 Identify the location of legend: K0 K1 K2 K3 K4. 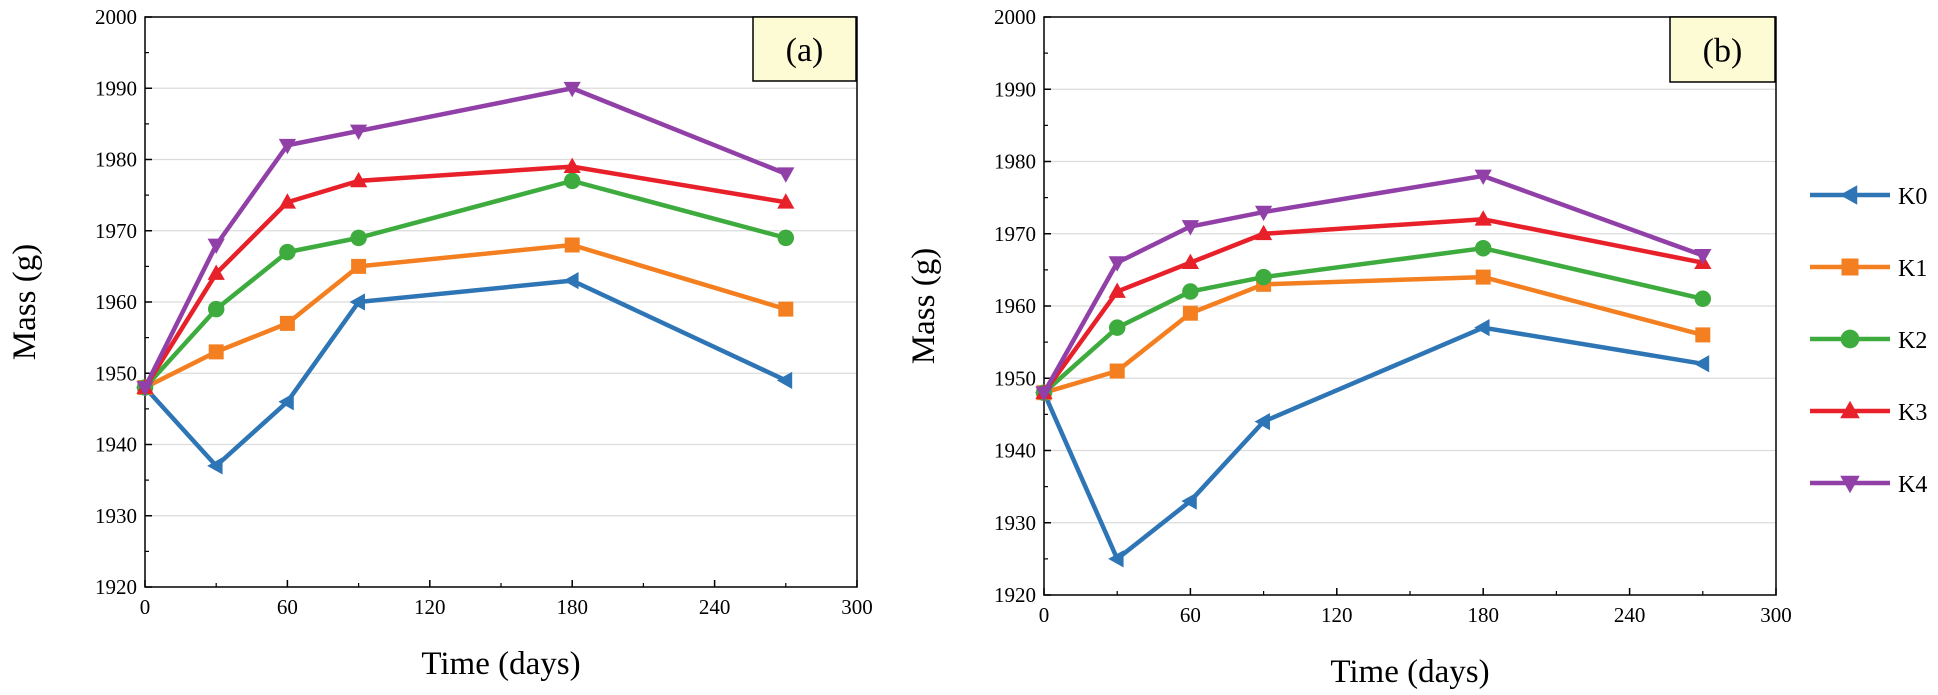
(1868, 341).